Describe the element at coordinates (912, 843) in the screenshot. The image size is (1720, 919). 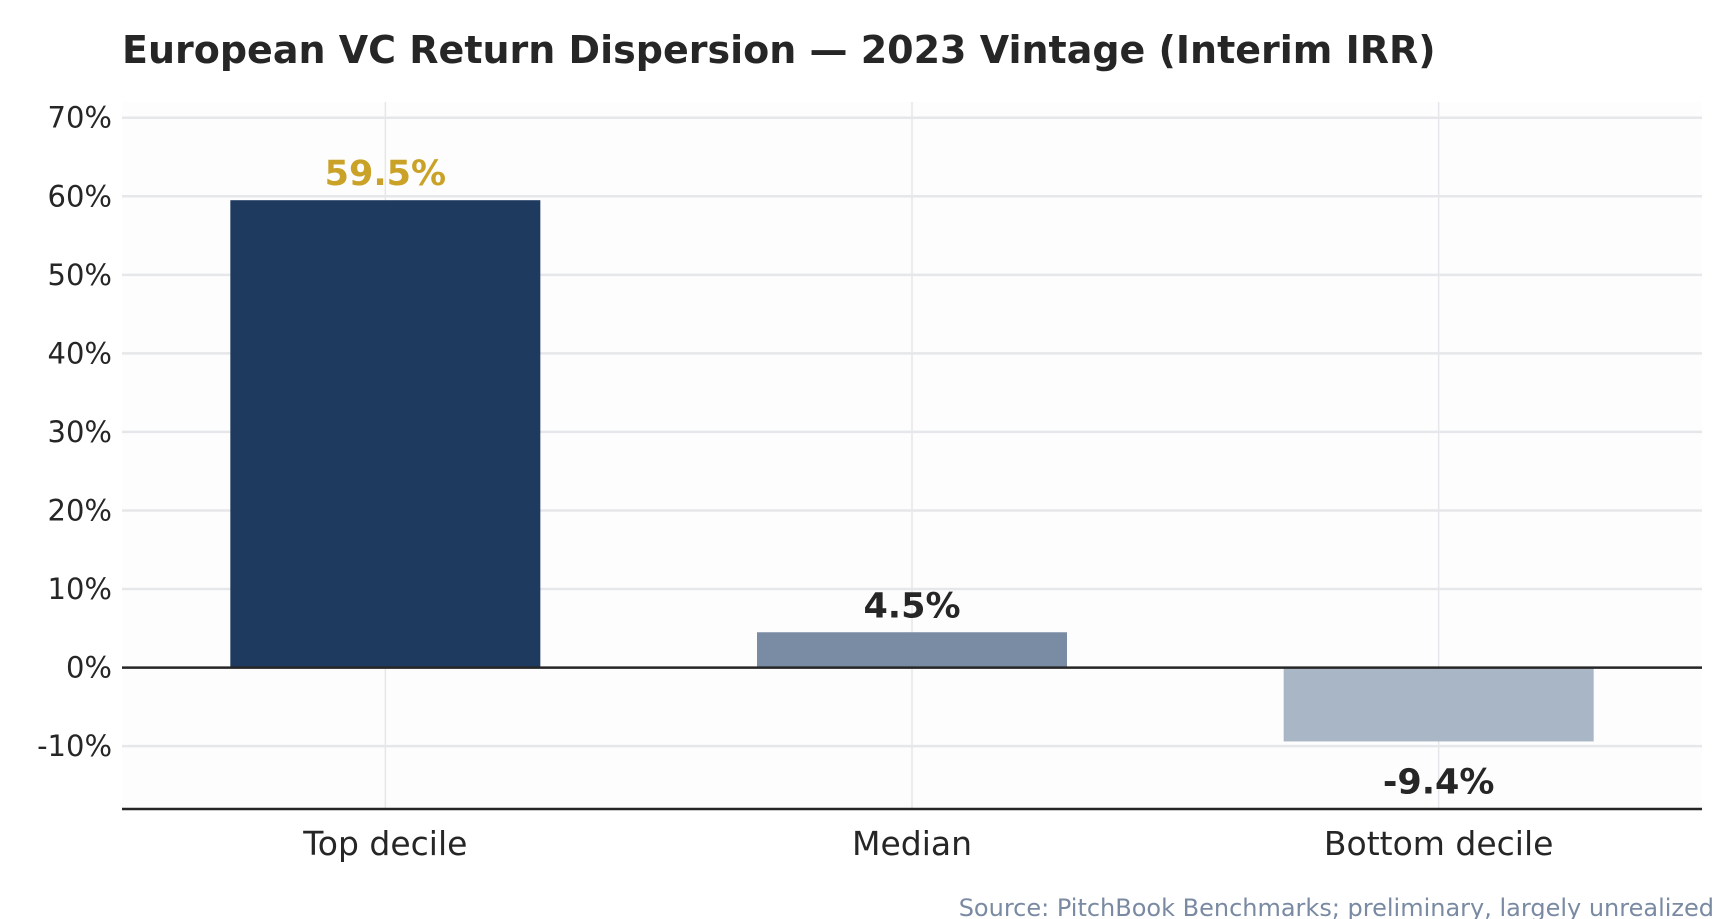
I see `x-tick-label: Median` at that location.